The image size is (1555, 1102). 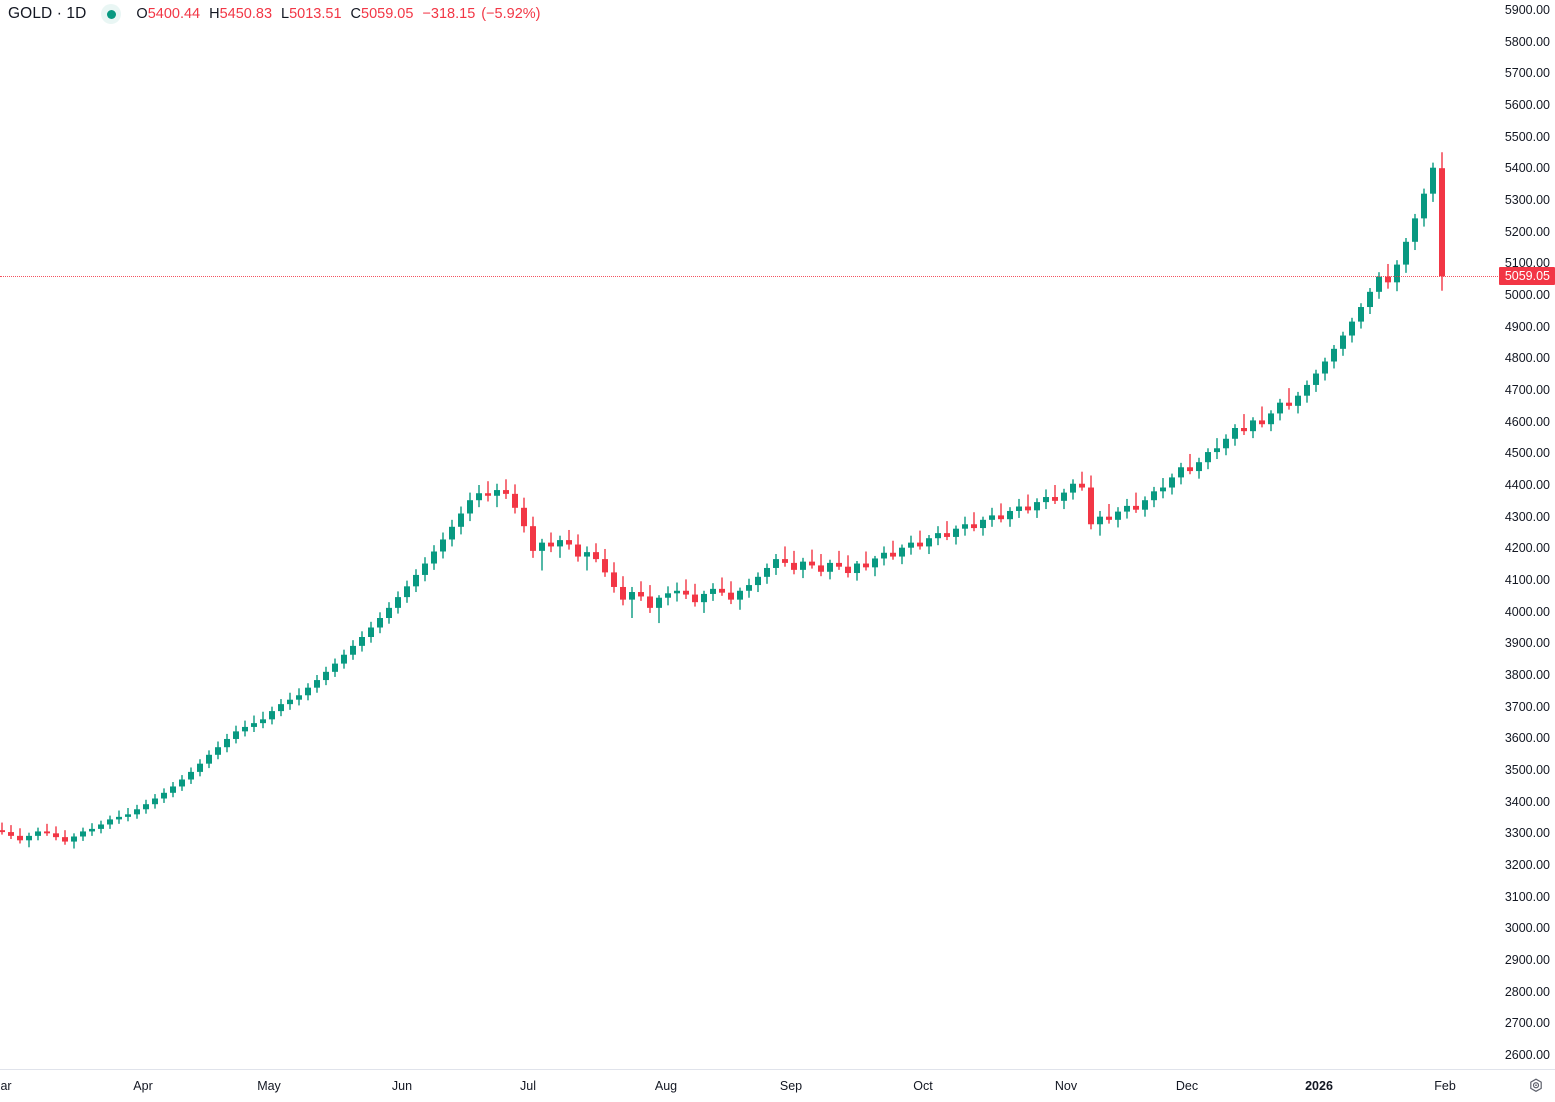 I want to click on price-tick: 4200.00, so click(x=1527, y=548).